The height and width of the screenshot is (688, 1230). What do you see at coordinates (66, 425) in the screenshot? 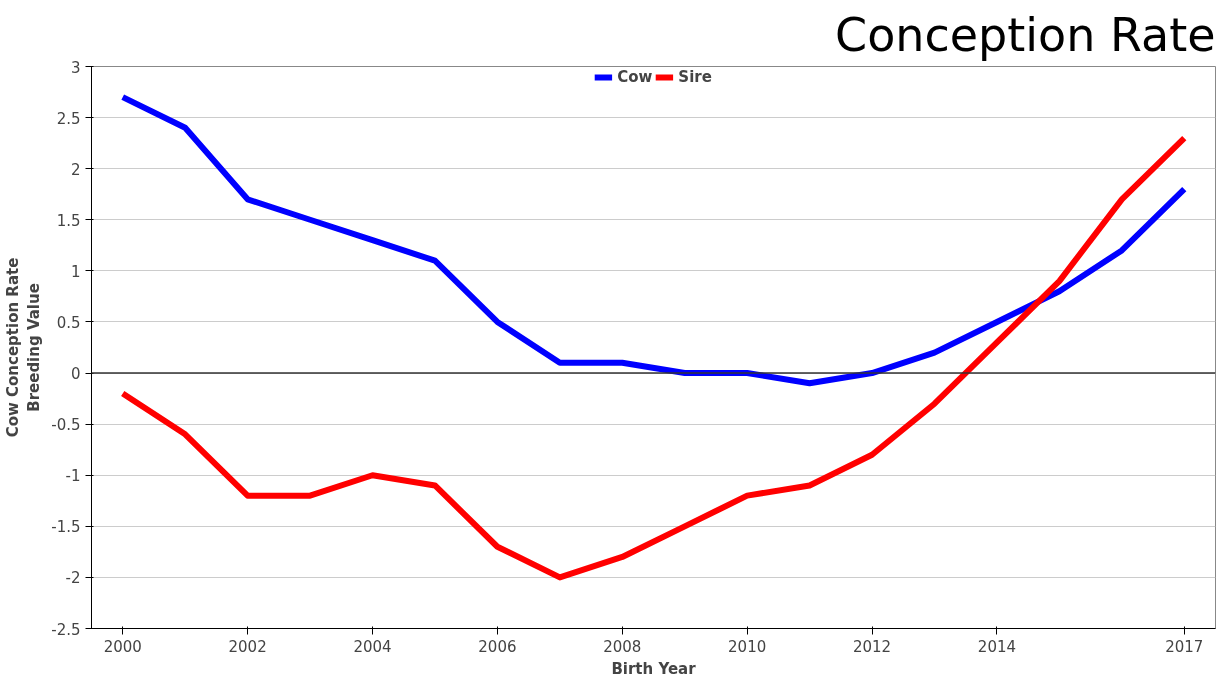
I see `y-tick-label: -0.5` at bounding box center [66, 425].